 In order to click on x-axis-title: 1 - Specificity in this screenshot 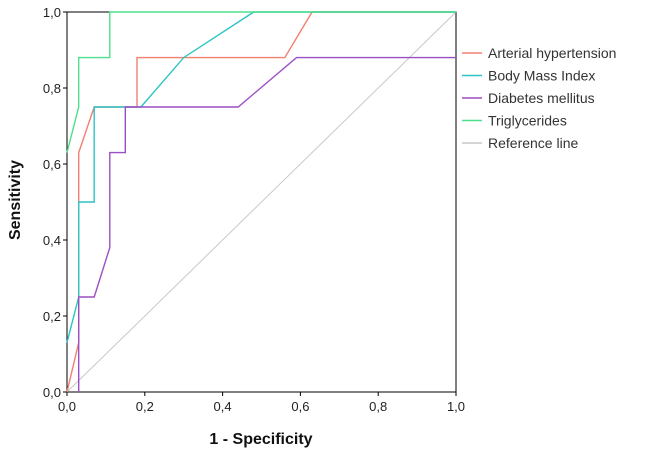, I will do `click(260, 439)`.